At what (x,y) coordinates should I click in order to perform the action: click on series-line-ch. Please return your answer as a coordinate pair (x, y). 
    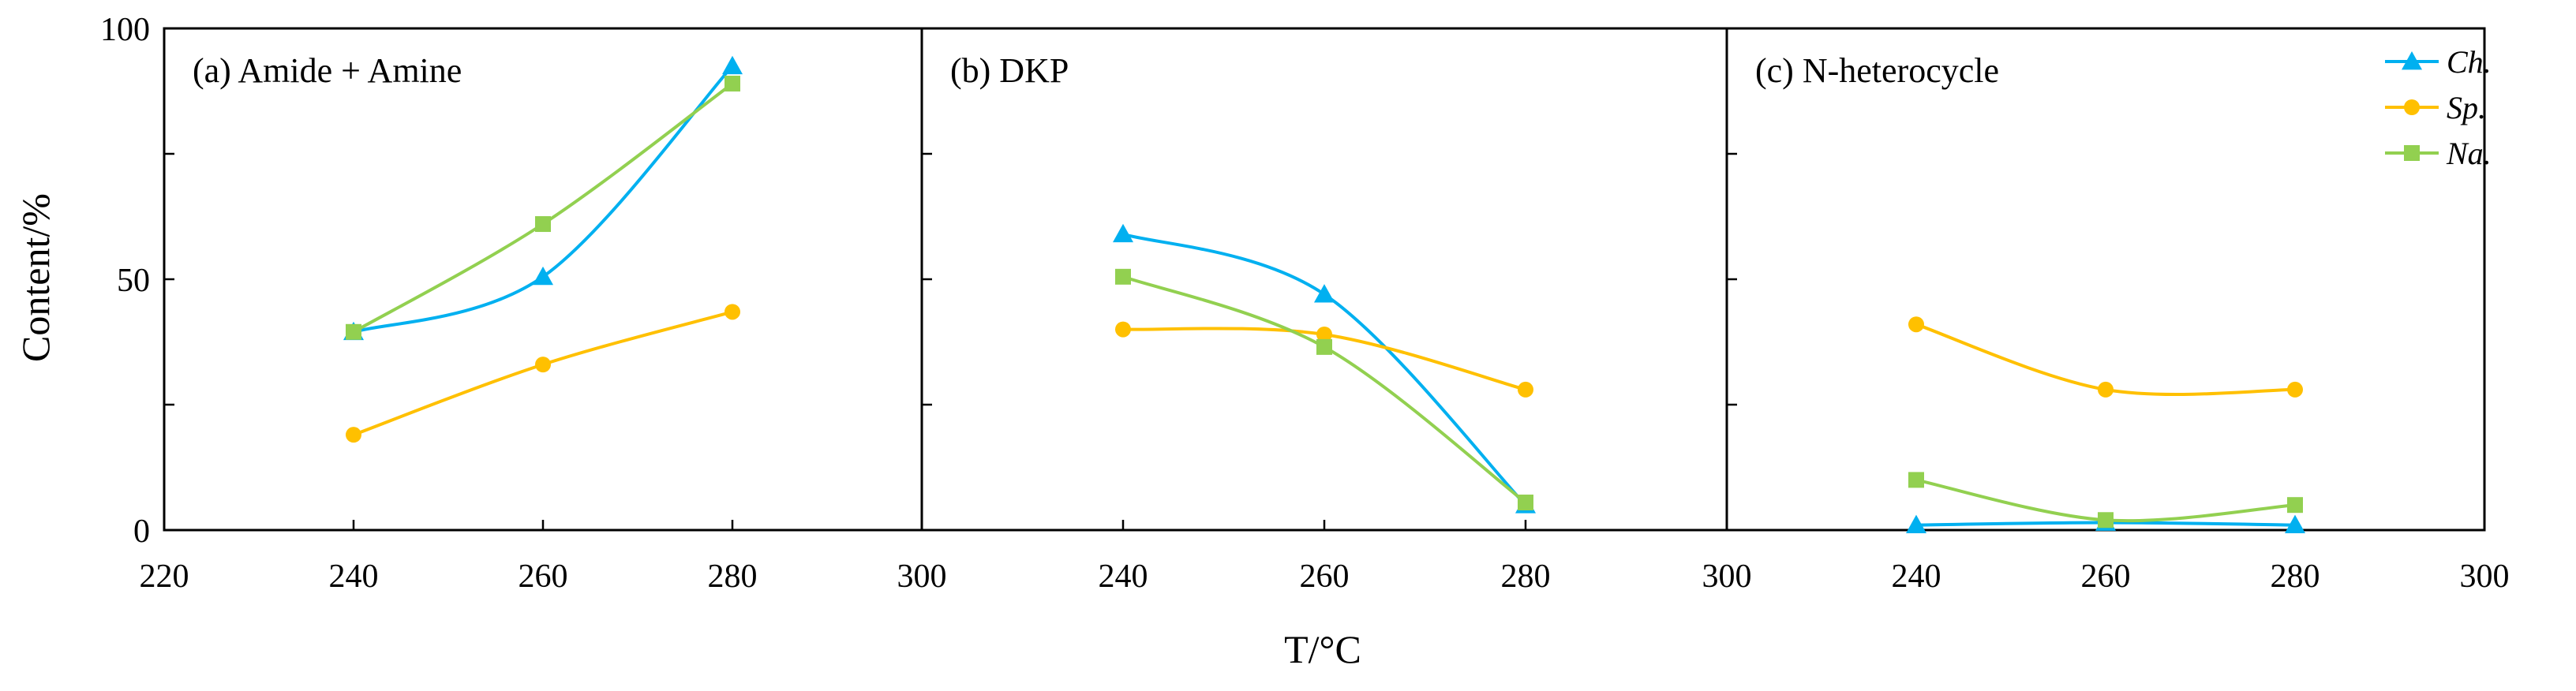
    Looking at the image, I should click on (543, 199).